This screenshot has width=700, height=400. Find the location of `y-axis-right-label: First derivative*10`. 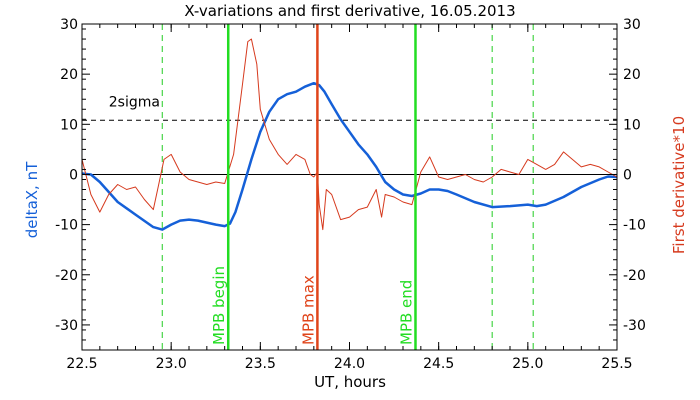

y-axis-right-label: First derivative*10 is located at coordinates (679, 185).